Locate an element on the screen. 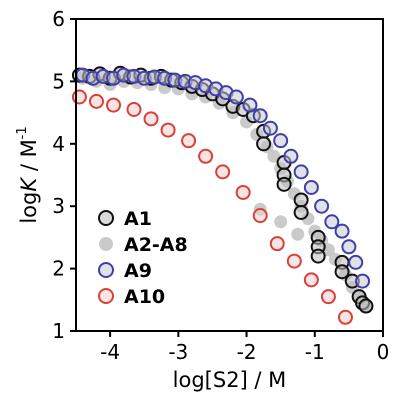 This screenshot has width=393, height=396. y-tick-label: 3 is located at coordinates (58, 206).